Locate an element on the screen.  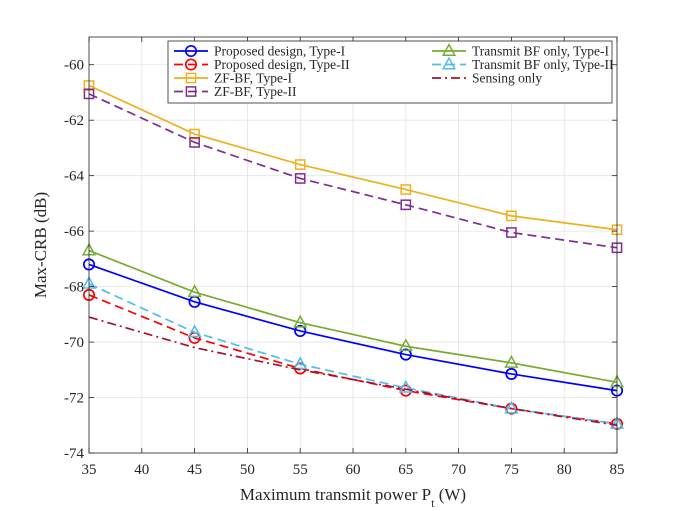
y-axis-label: Max-CRB (dB) is located at coordinates (40, 245).